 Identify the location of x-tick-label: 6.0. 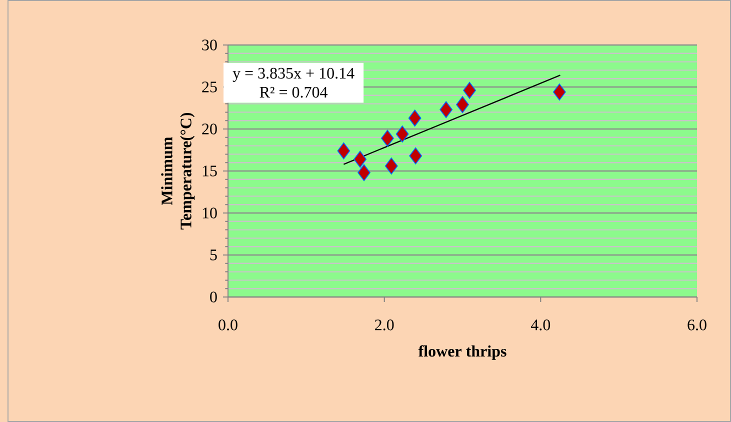
(697, 325).